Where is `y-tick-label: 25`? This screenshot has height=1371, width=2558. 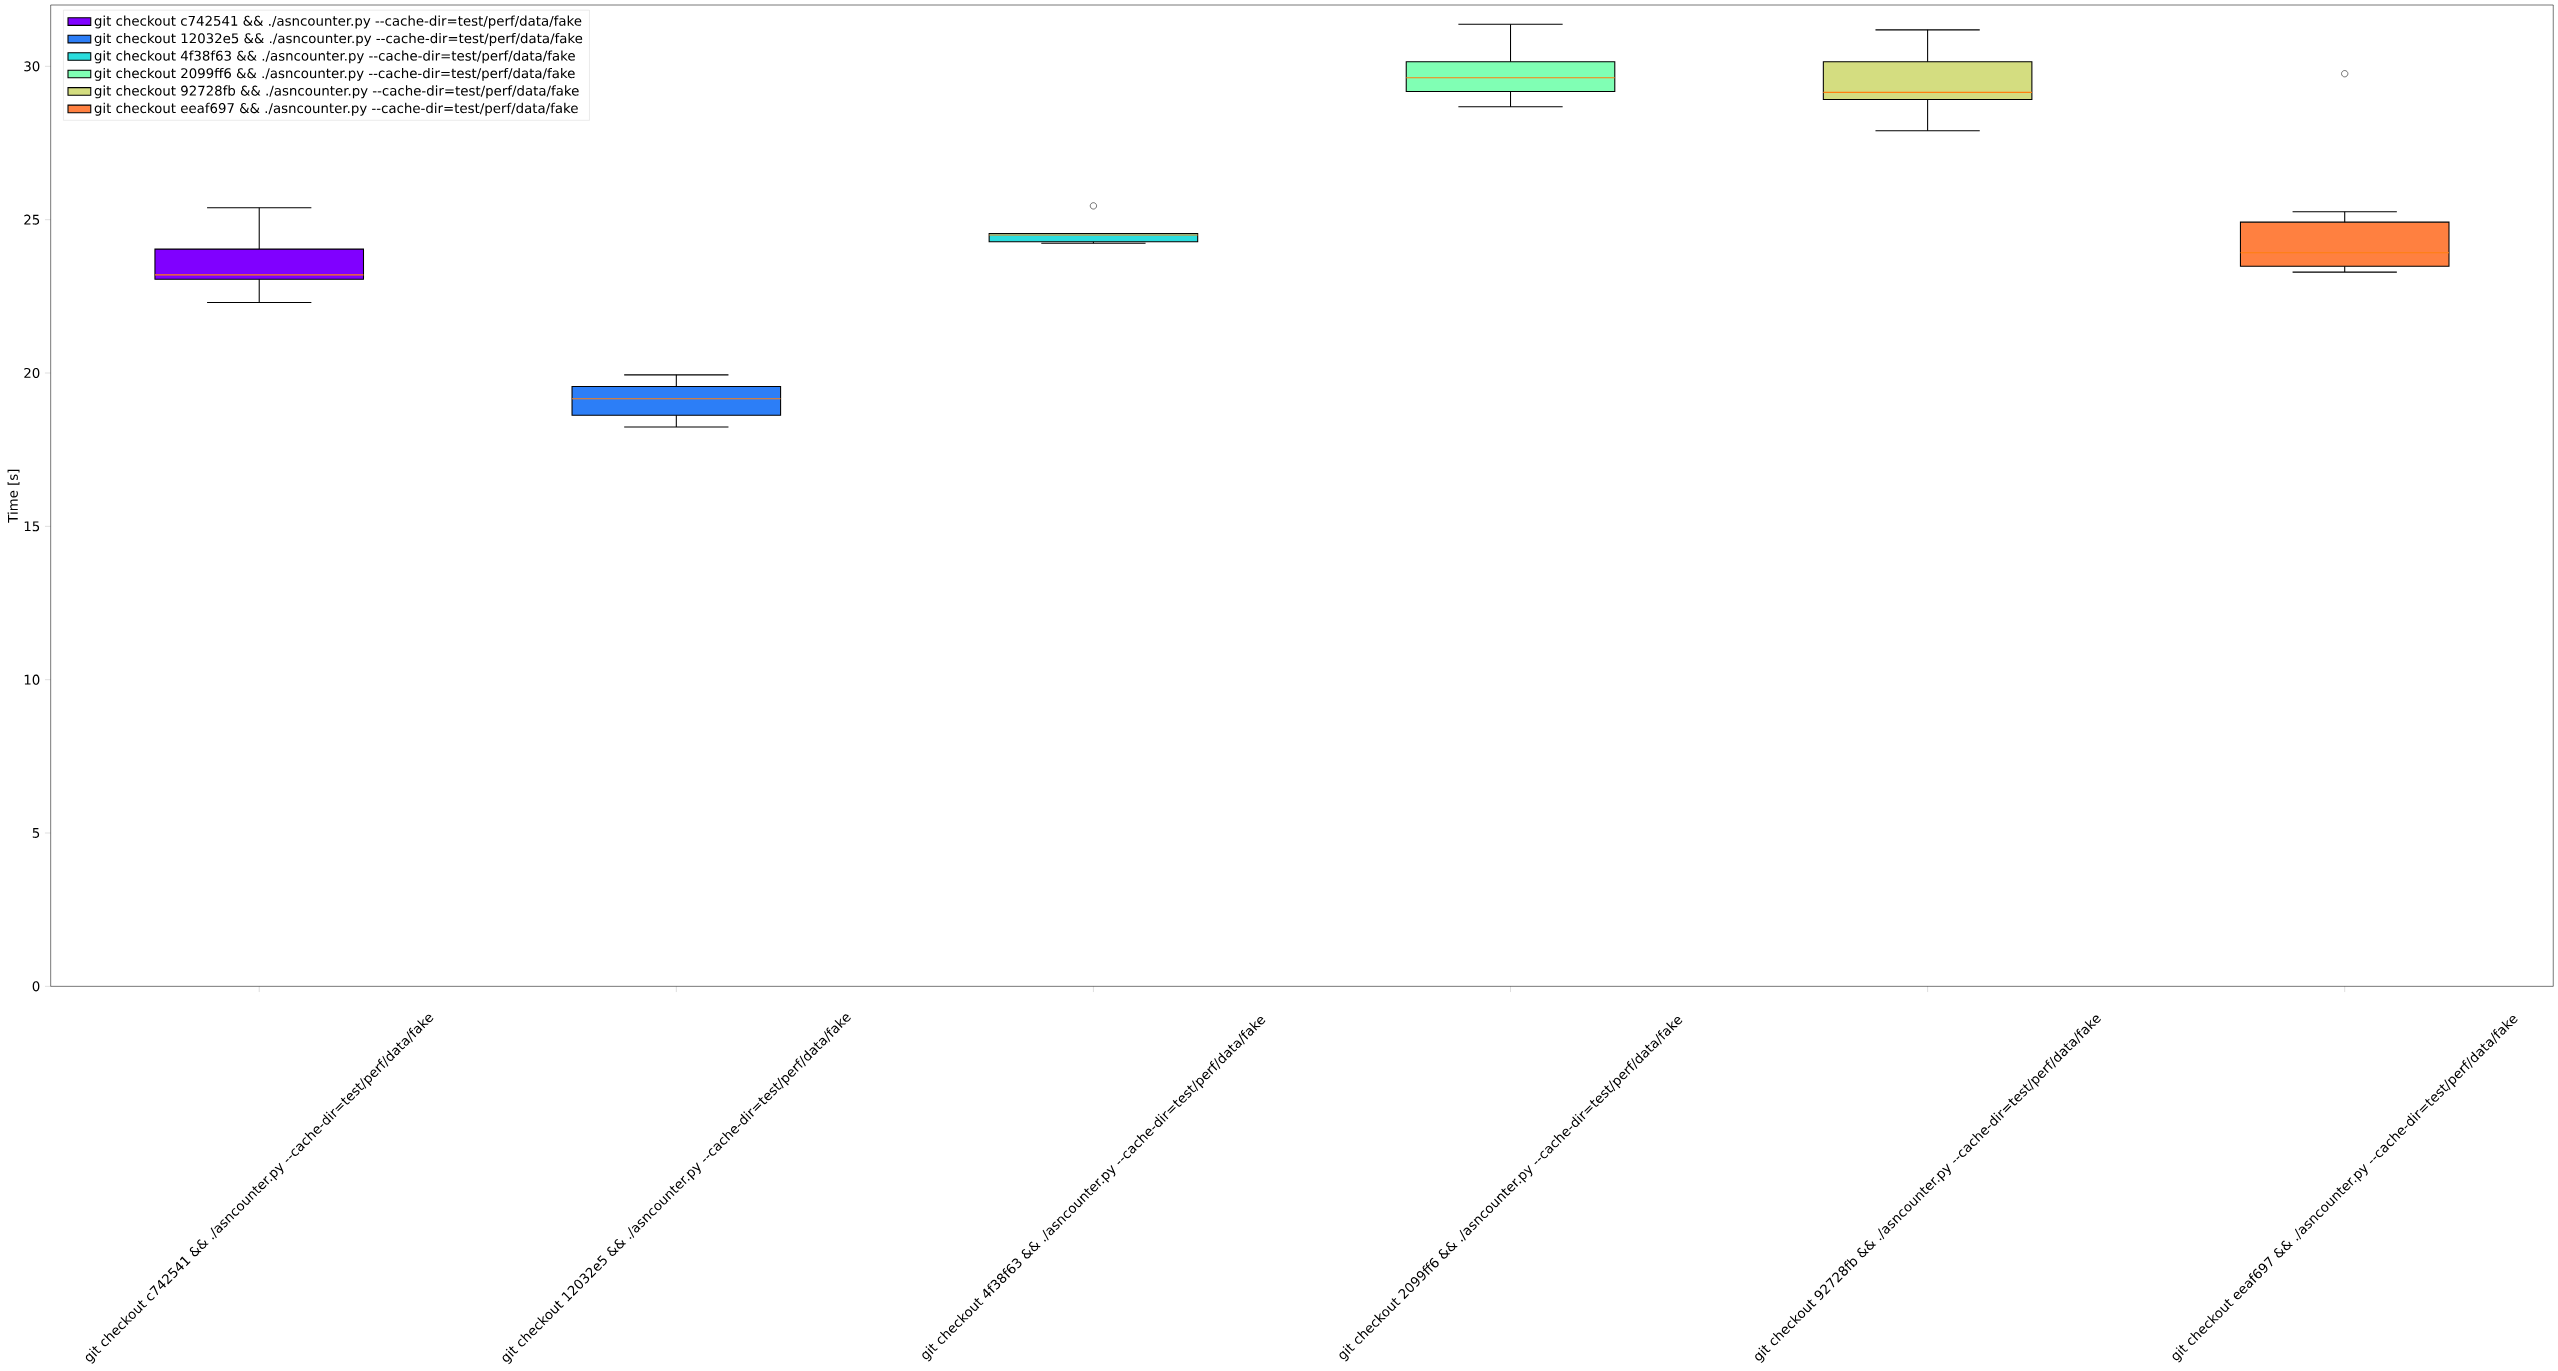 y-tick-label: 25 is located at coordinates (32, 219).